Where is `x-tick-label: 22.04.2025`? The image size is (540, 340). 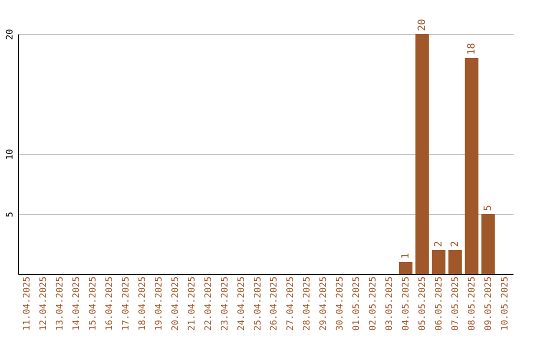
x-tick-label: 22.04.2025 is located at coordinates (209, 303).